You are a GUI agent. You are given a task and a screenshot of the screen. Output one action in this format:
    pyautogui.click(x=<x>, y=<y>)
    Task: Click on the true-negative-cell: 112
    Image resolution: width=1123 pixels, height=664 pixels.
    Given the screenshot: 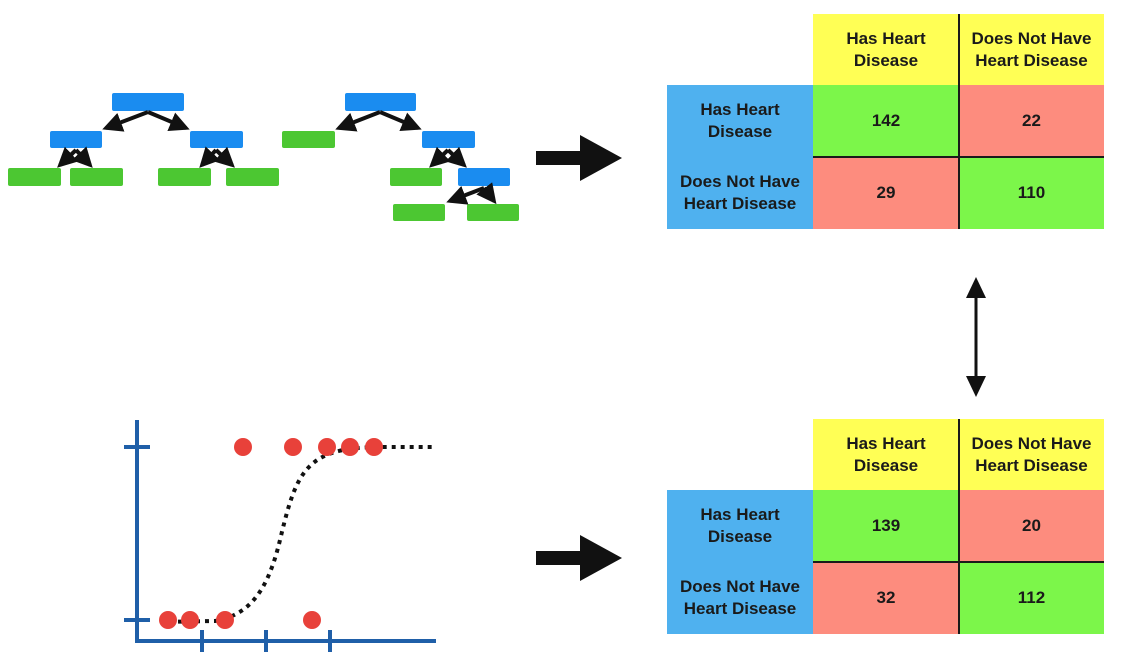 What is the action you would take?
    pyautogui.click(x=1031, y=598)
    